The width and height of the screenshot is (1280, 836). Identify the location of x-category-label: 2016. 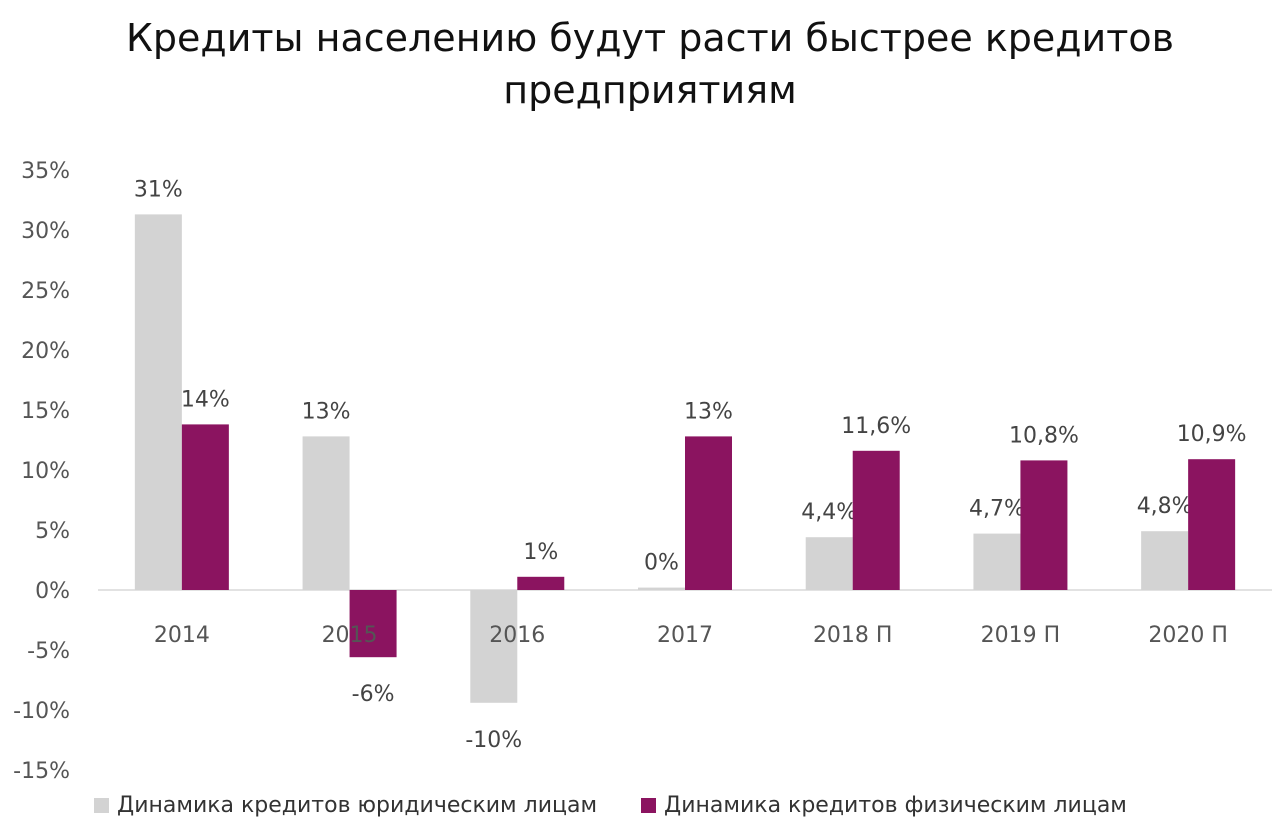
(517, 635).